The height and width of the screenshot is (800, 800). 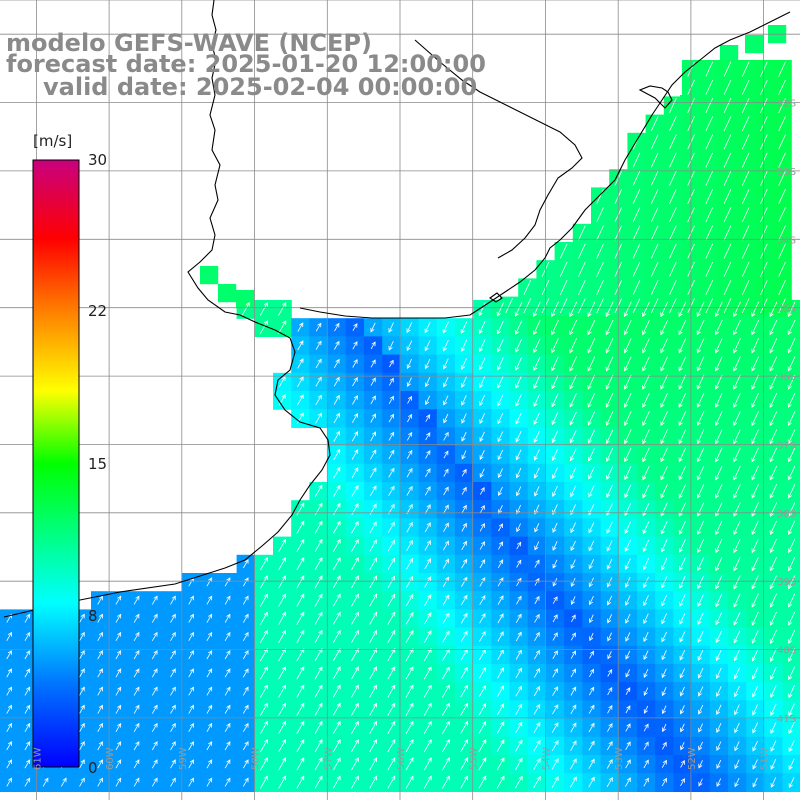 What do you see at coordinates (328, 758) in the screenshot?
I see `longitude-label: 57W` at bounding box center [328, 758].